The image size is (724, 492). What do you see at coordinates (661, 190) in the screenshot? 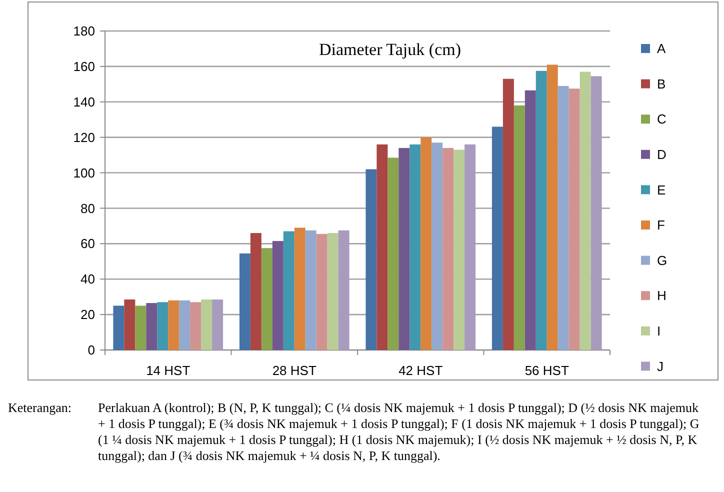
I see `legend-label: E` at bounding box center [661, 190].